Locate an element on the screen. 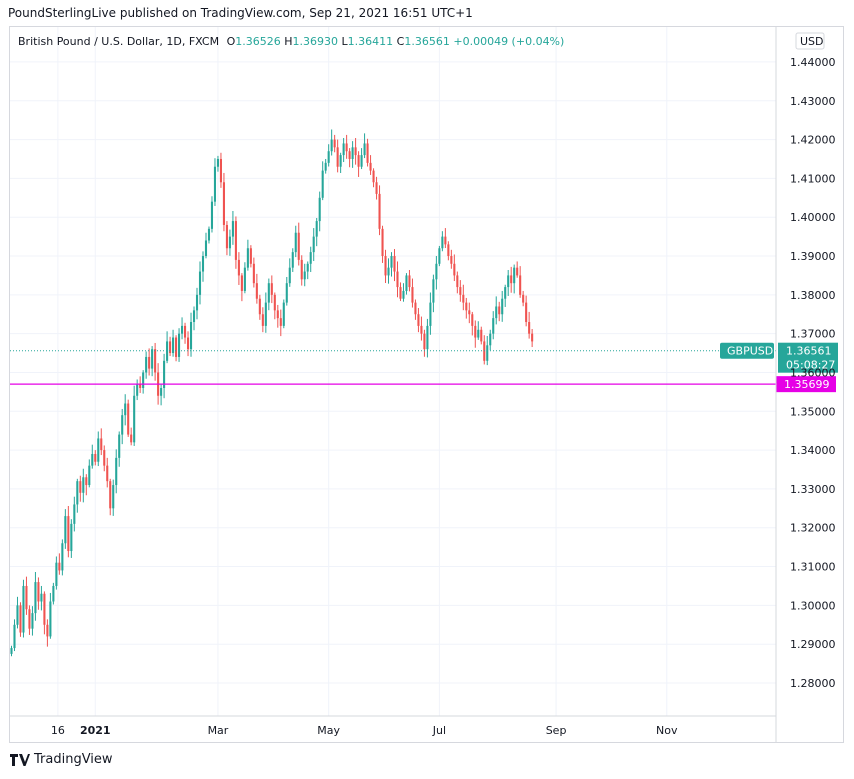 Image resolution: width=854 pixels, height=779 pixels. currency-badge is located at coordinates (810, 41).